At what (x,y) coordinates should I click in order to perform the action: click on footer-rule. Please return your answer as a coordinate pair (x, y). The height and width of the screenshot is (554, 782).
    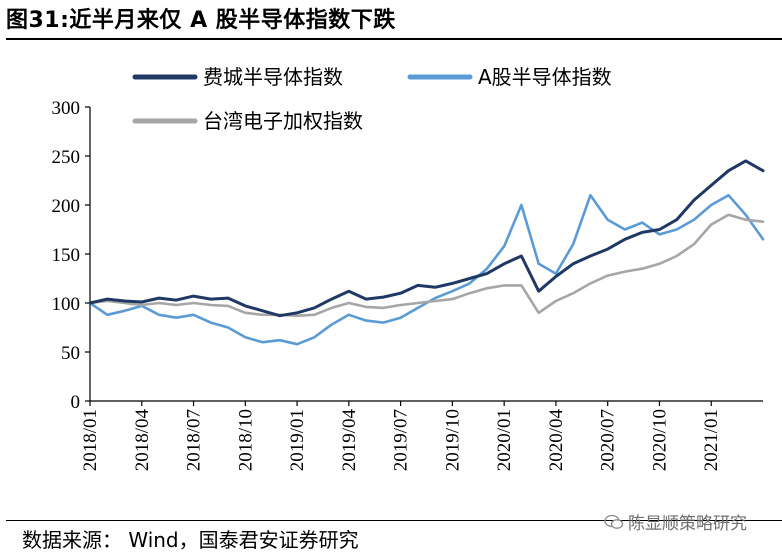
    Looking at the image, I should click on (394, 520).